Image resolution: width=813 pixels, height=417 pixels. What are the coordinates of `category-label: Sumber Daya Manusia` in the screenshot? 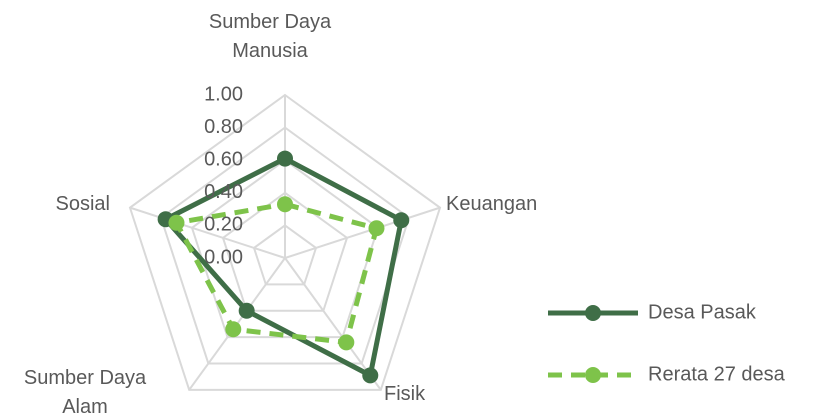 It's located at (270, 36).